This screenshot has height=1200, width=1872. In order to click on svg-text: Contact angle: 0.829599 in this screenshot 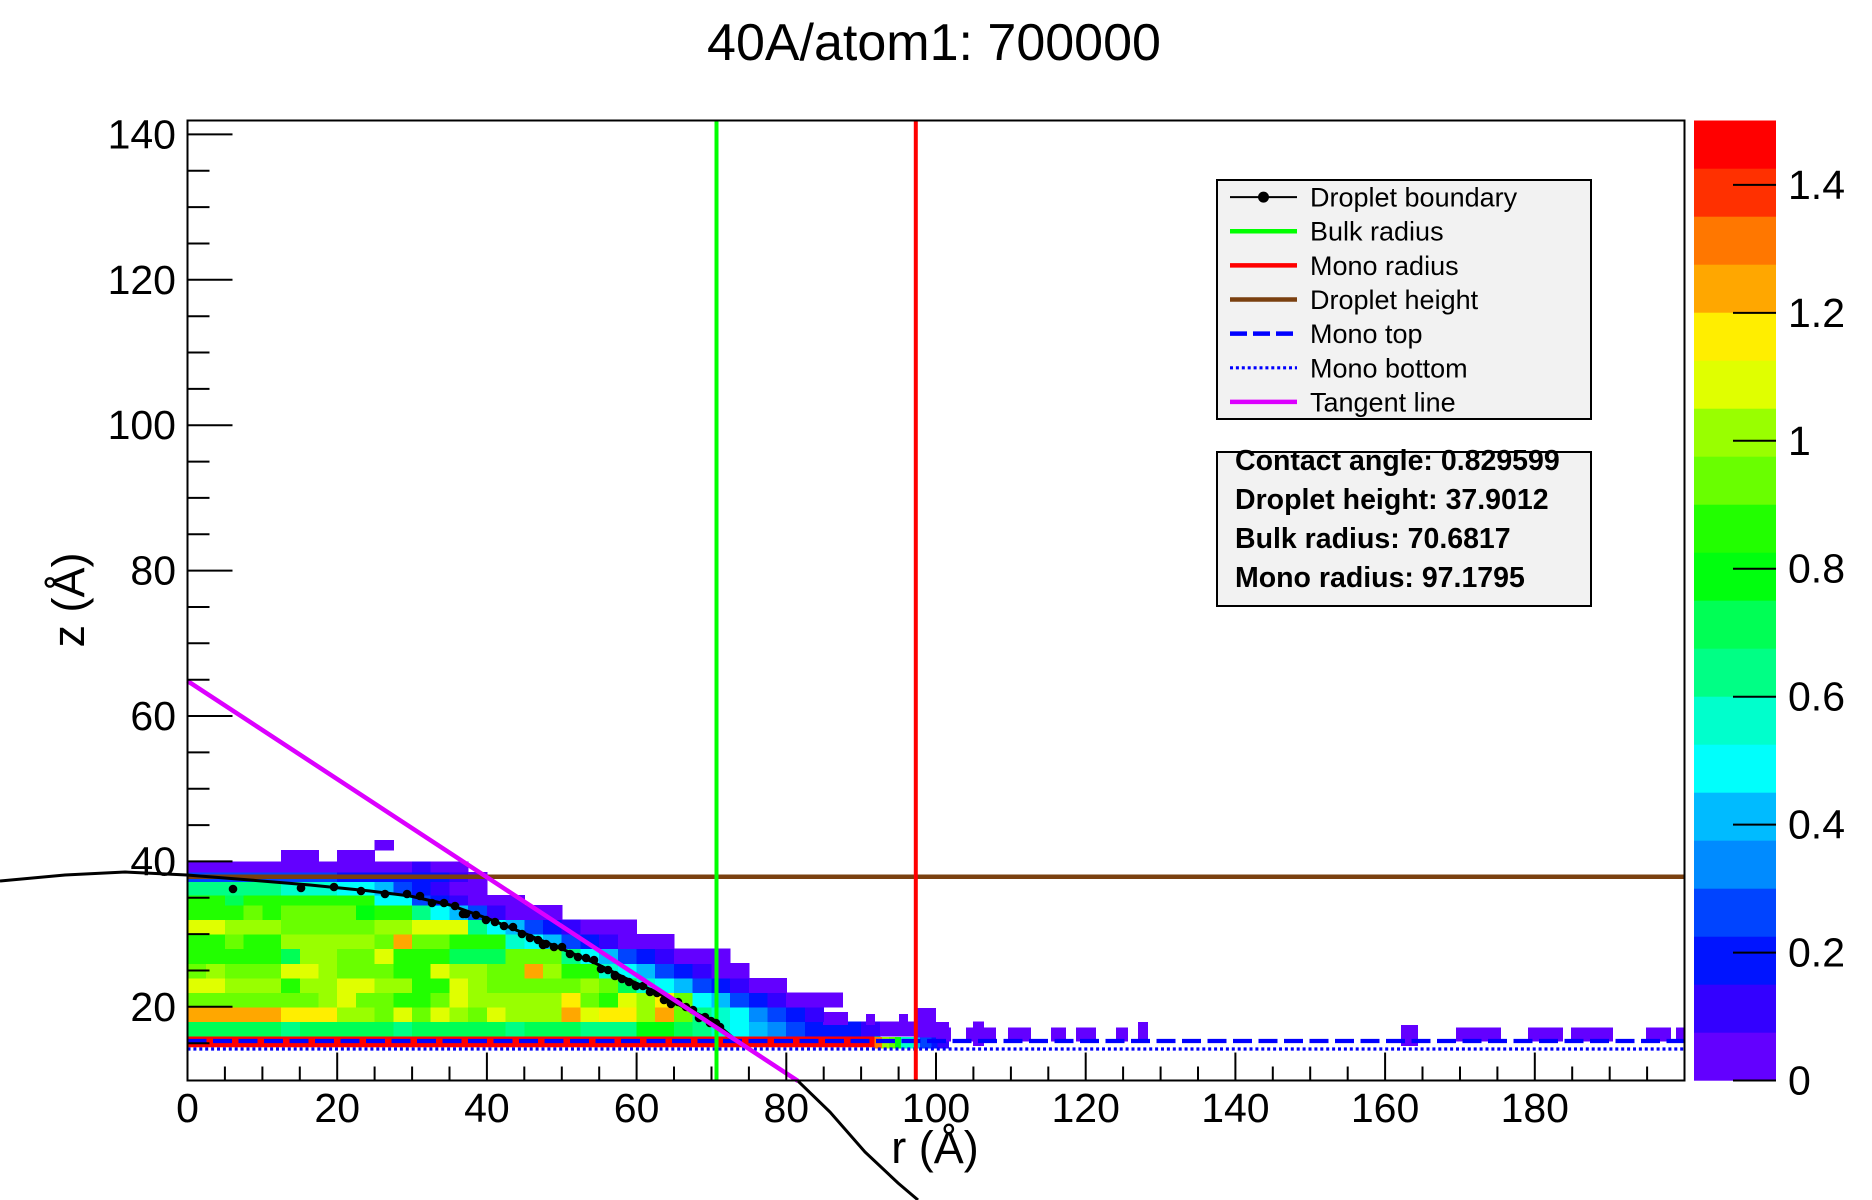, I will do `click(1397, 461)`.